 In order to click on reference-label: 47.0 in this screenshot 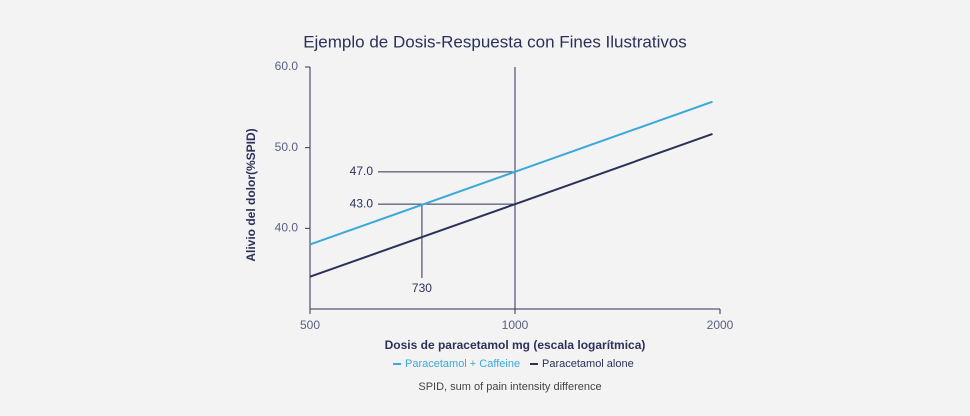, I will do `click(362, 171)`.